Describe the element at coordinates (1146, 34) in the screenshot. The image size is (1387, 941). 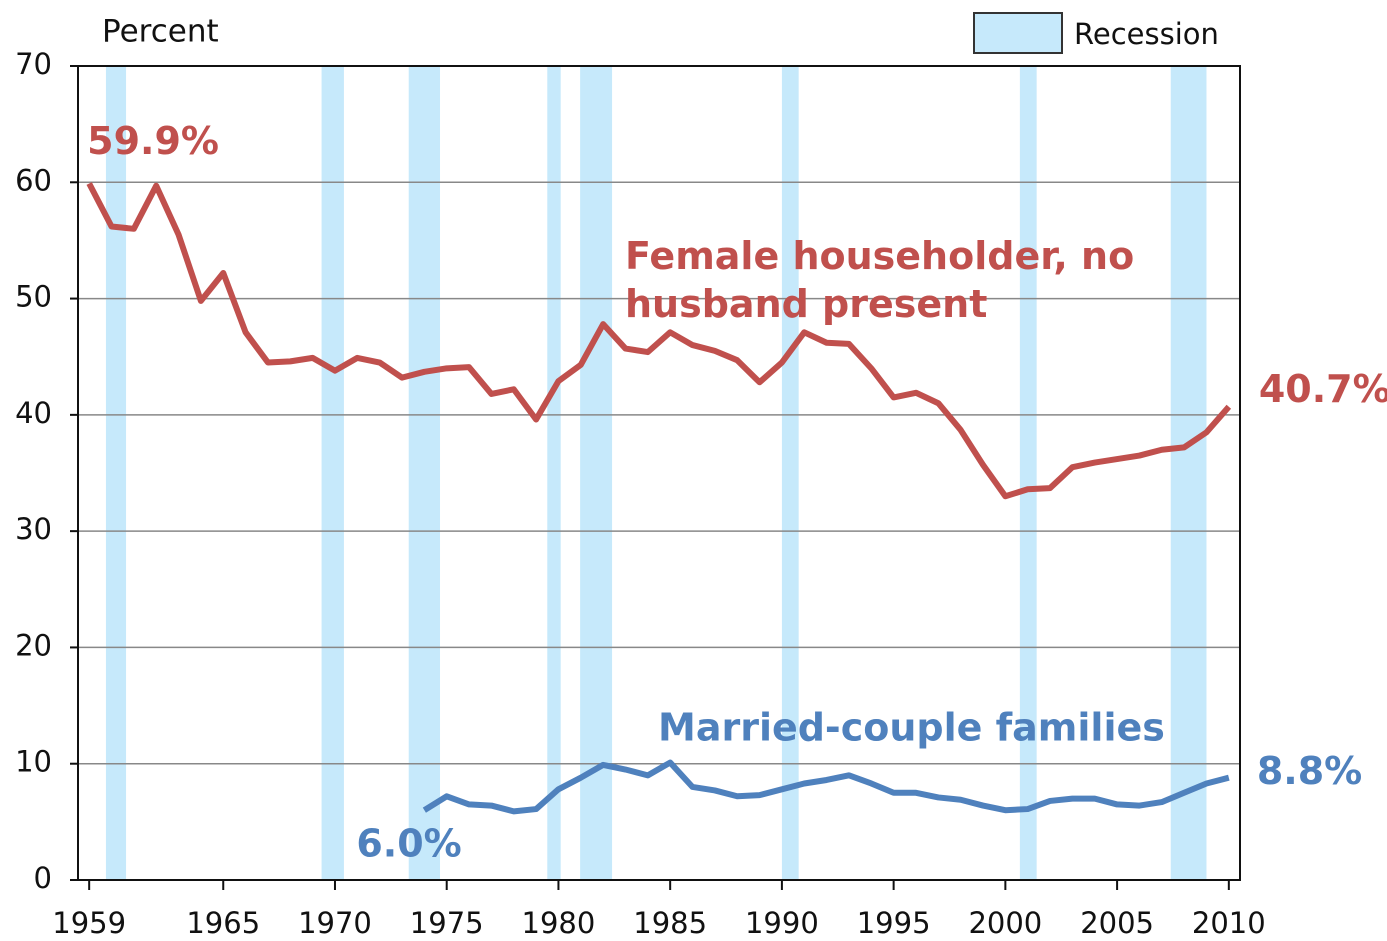
I see `legend-label: Recession` at that location.